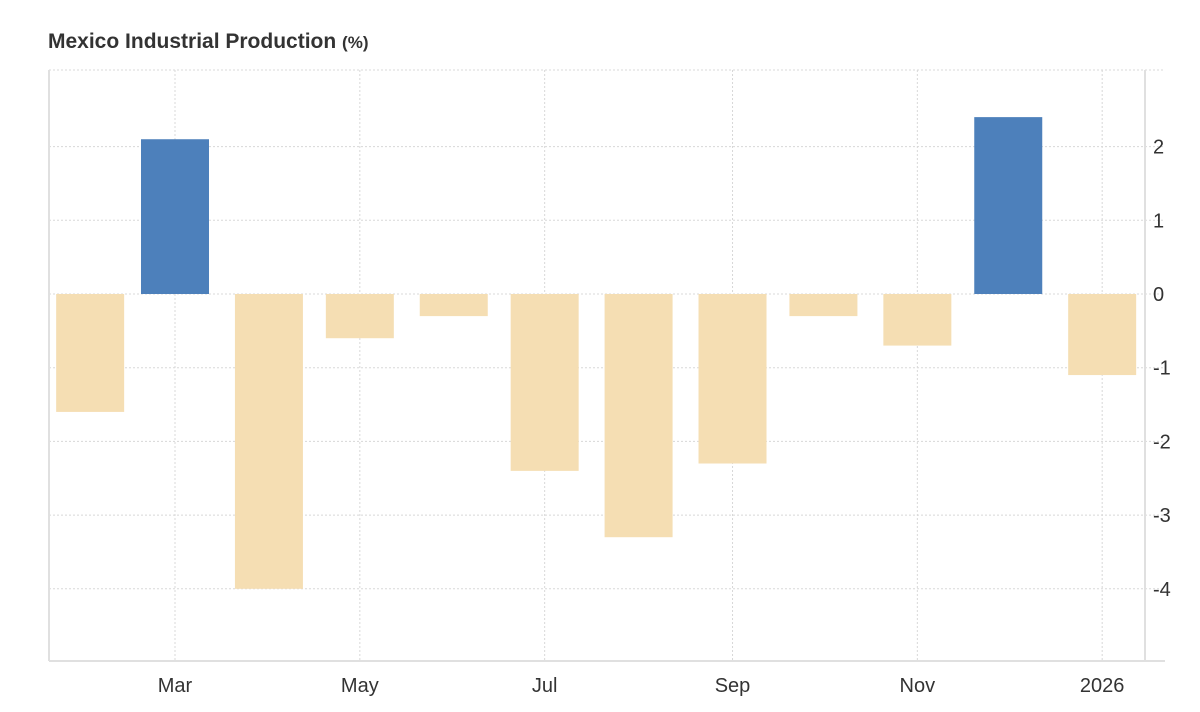  I want to click on x-tick-label: Mar, so click(175, 686).